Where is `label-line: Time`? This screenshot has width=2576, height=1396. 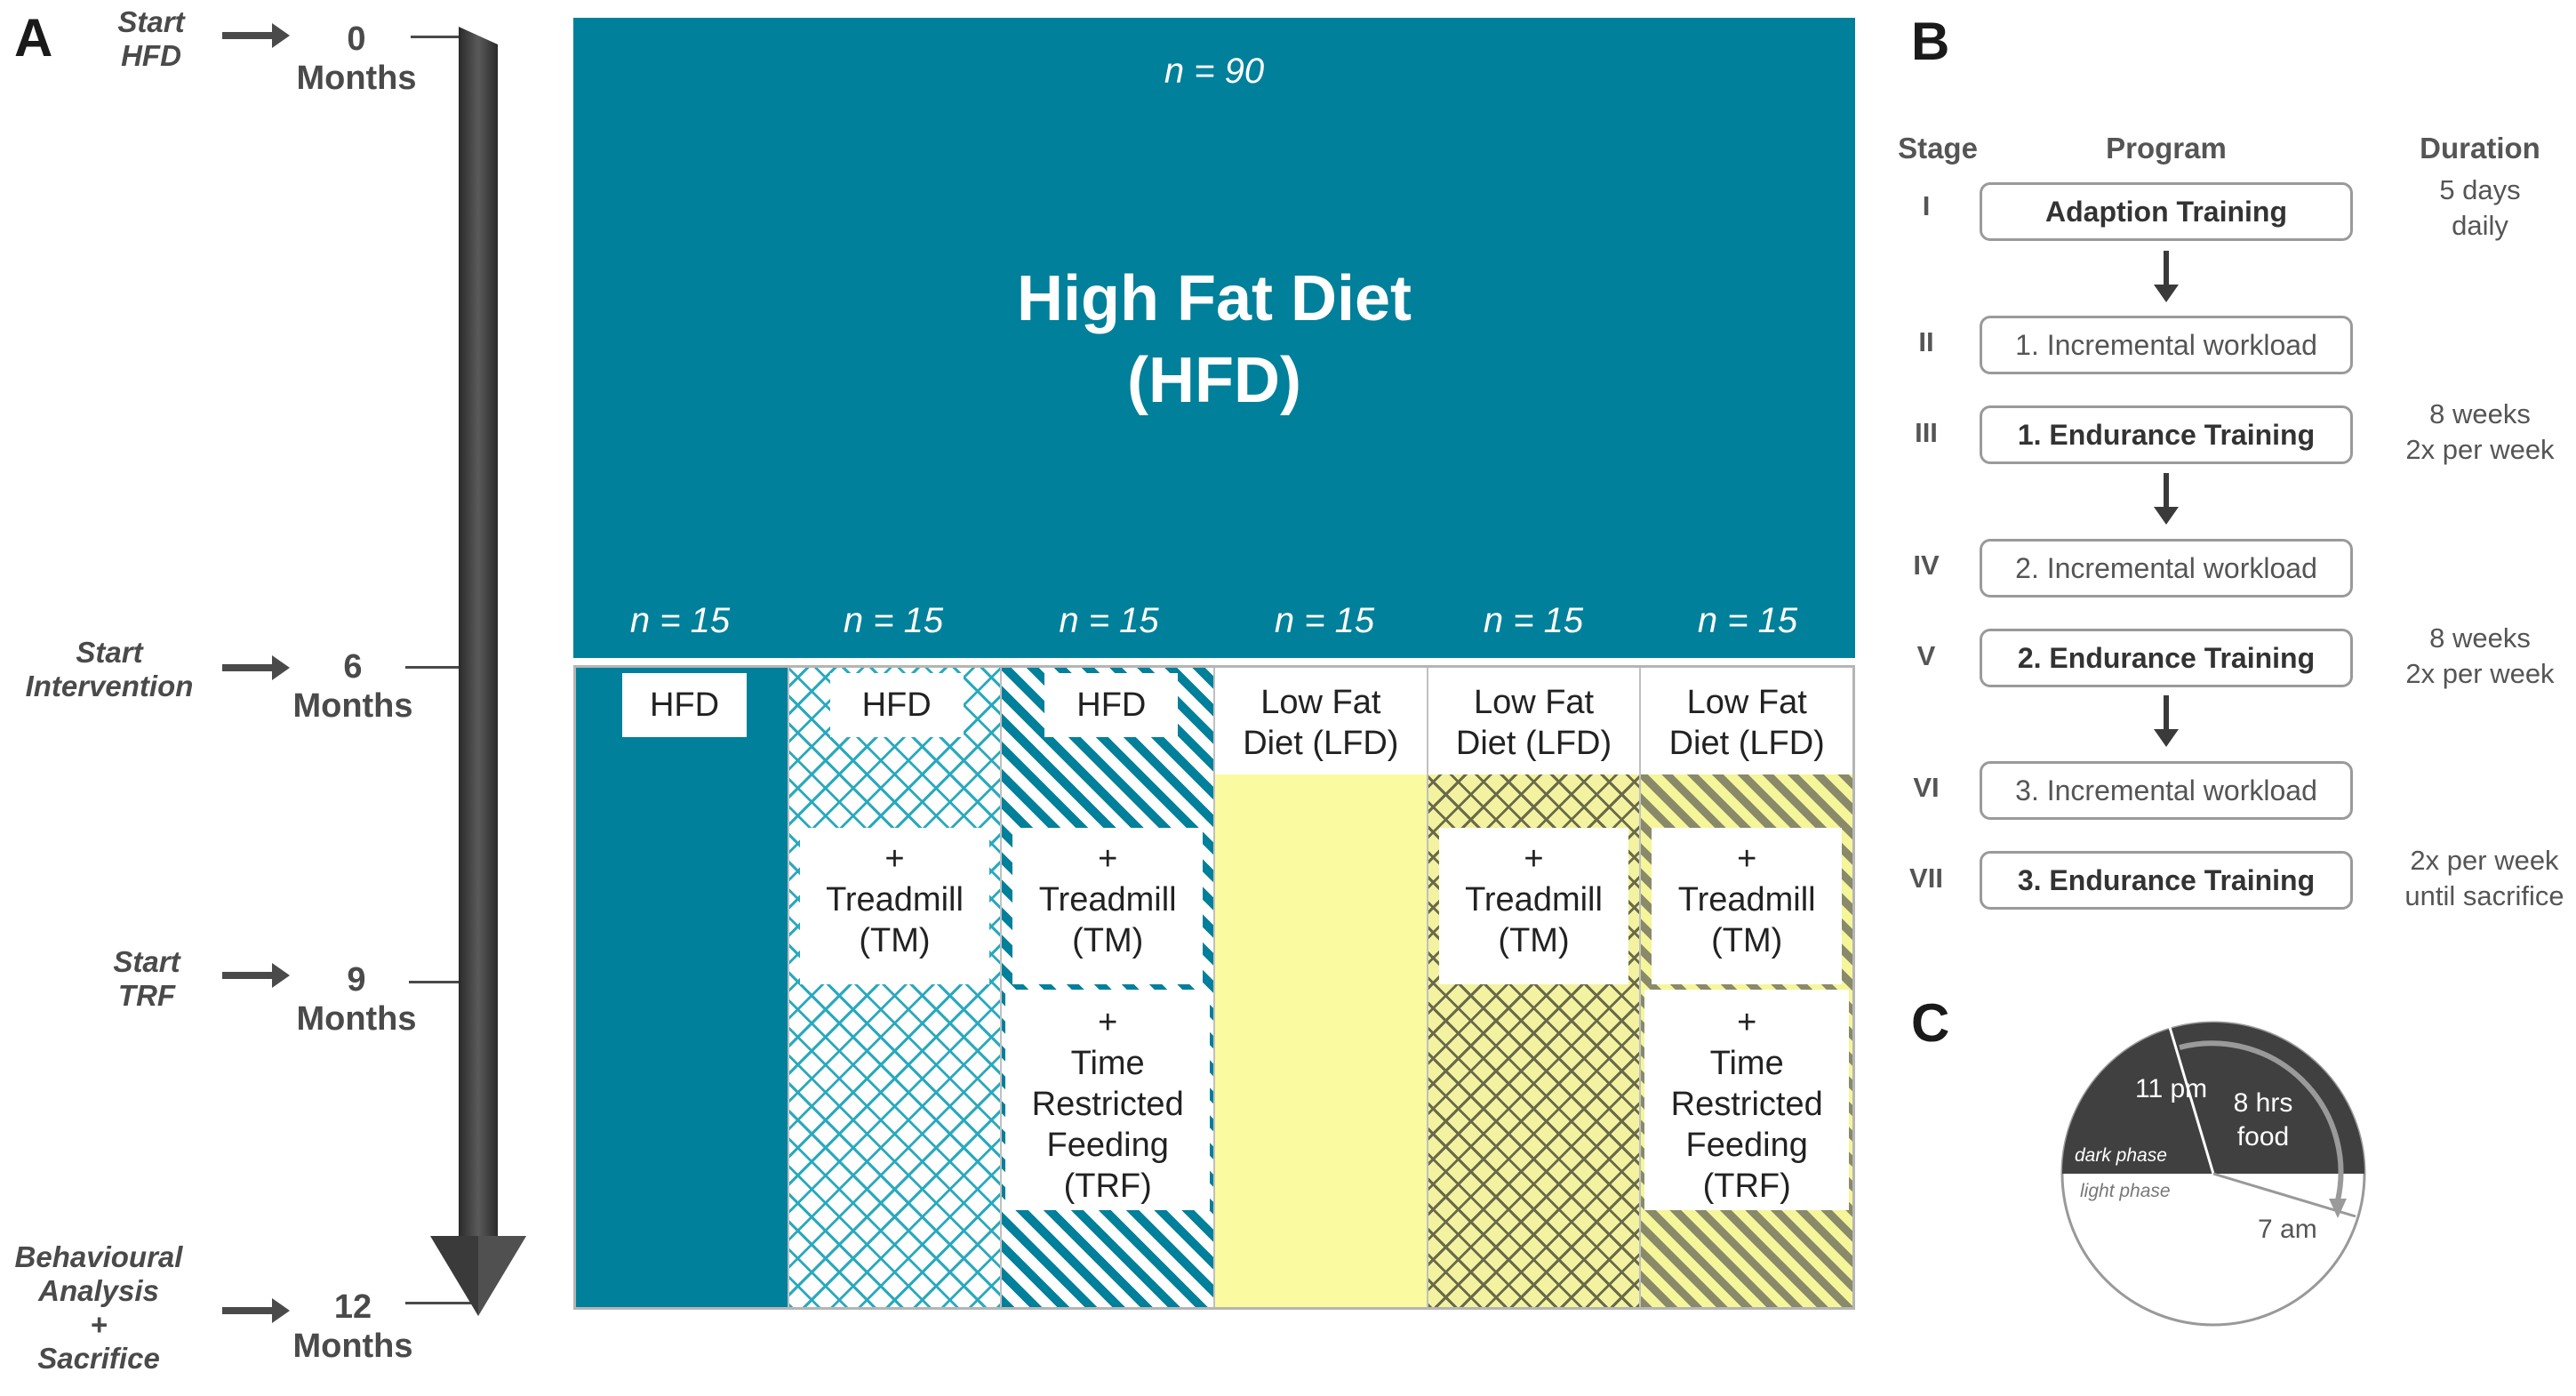
label-line: Time is located at coordinates (1107, 1063).